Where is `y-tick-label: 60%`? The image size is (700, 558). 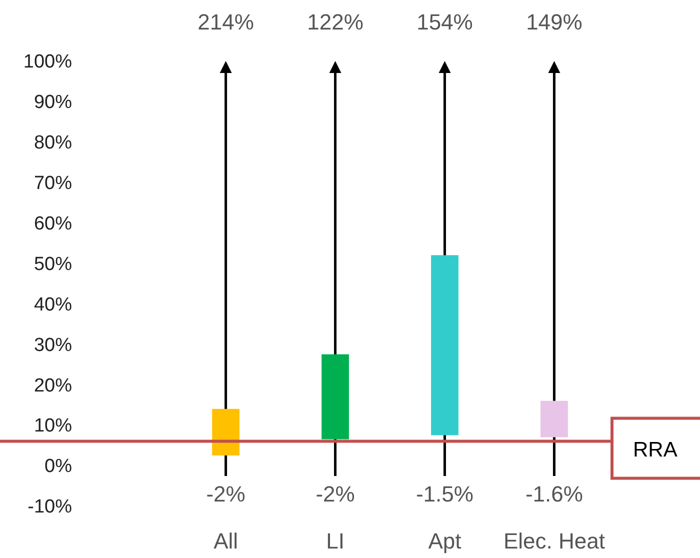
y-tick-label: 60% is located at coordinates (53, 223).